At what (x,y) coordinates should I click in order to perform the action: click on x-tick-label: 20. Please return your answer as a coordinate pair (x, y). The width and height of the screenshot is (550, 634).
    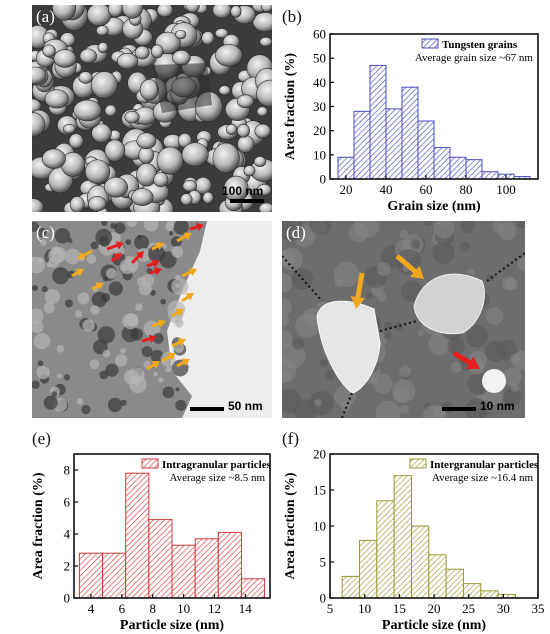
    Looking at the image, I should click on (434, 608).